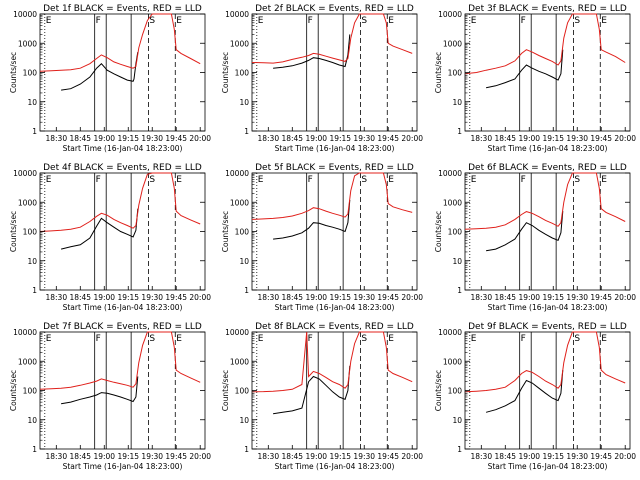 This screenshot has width=640, height=480. I want to click on panel-title: Det 1f BLACK = Events, RED = LLD, so click(122, 9).